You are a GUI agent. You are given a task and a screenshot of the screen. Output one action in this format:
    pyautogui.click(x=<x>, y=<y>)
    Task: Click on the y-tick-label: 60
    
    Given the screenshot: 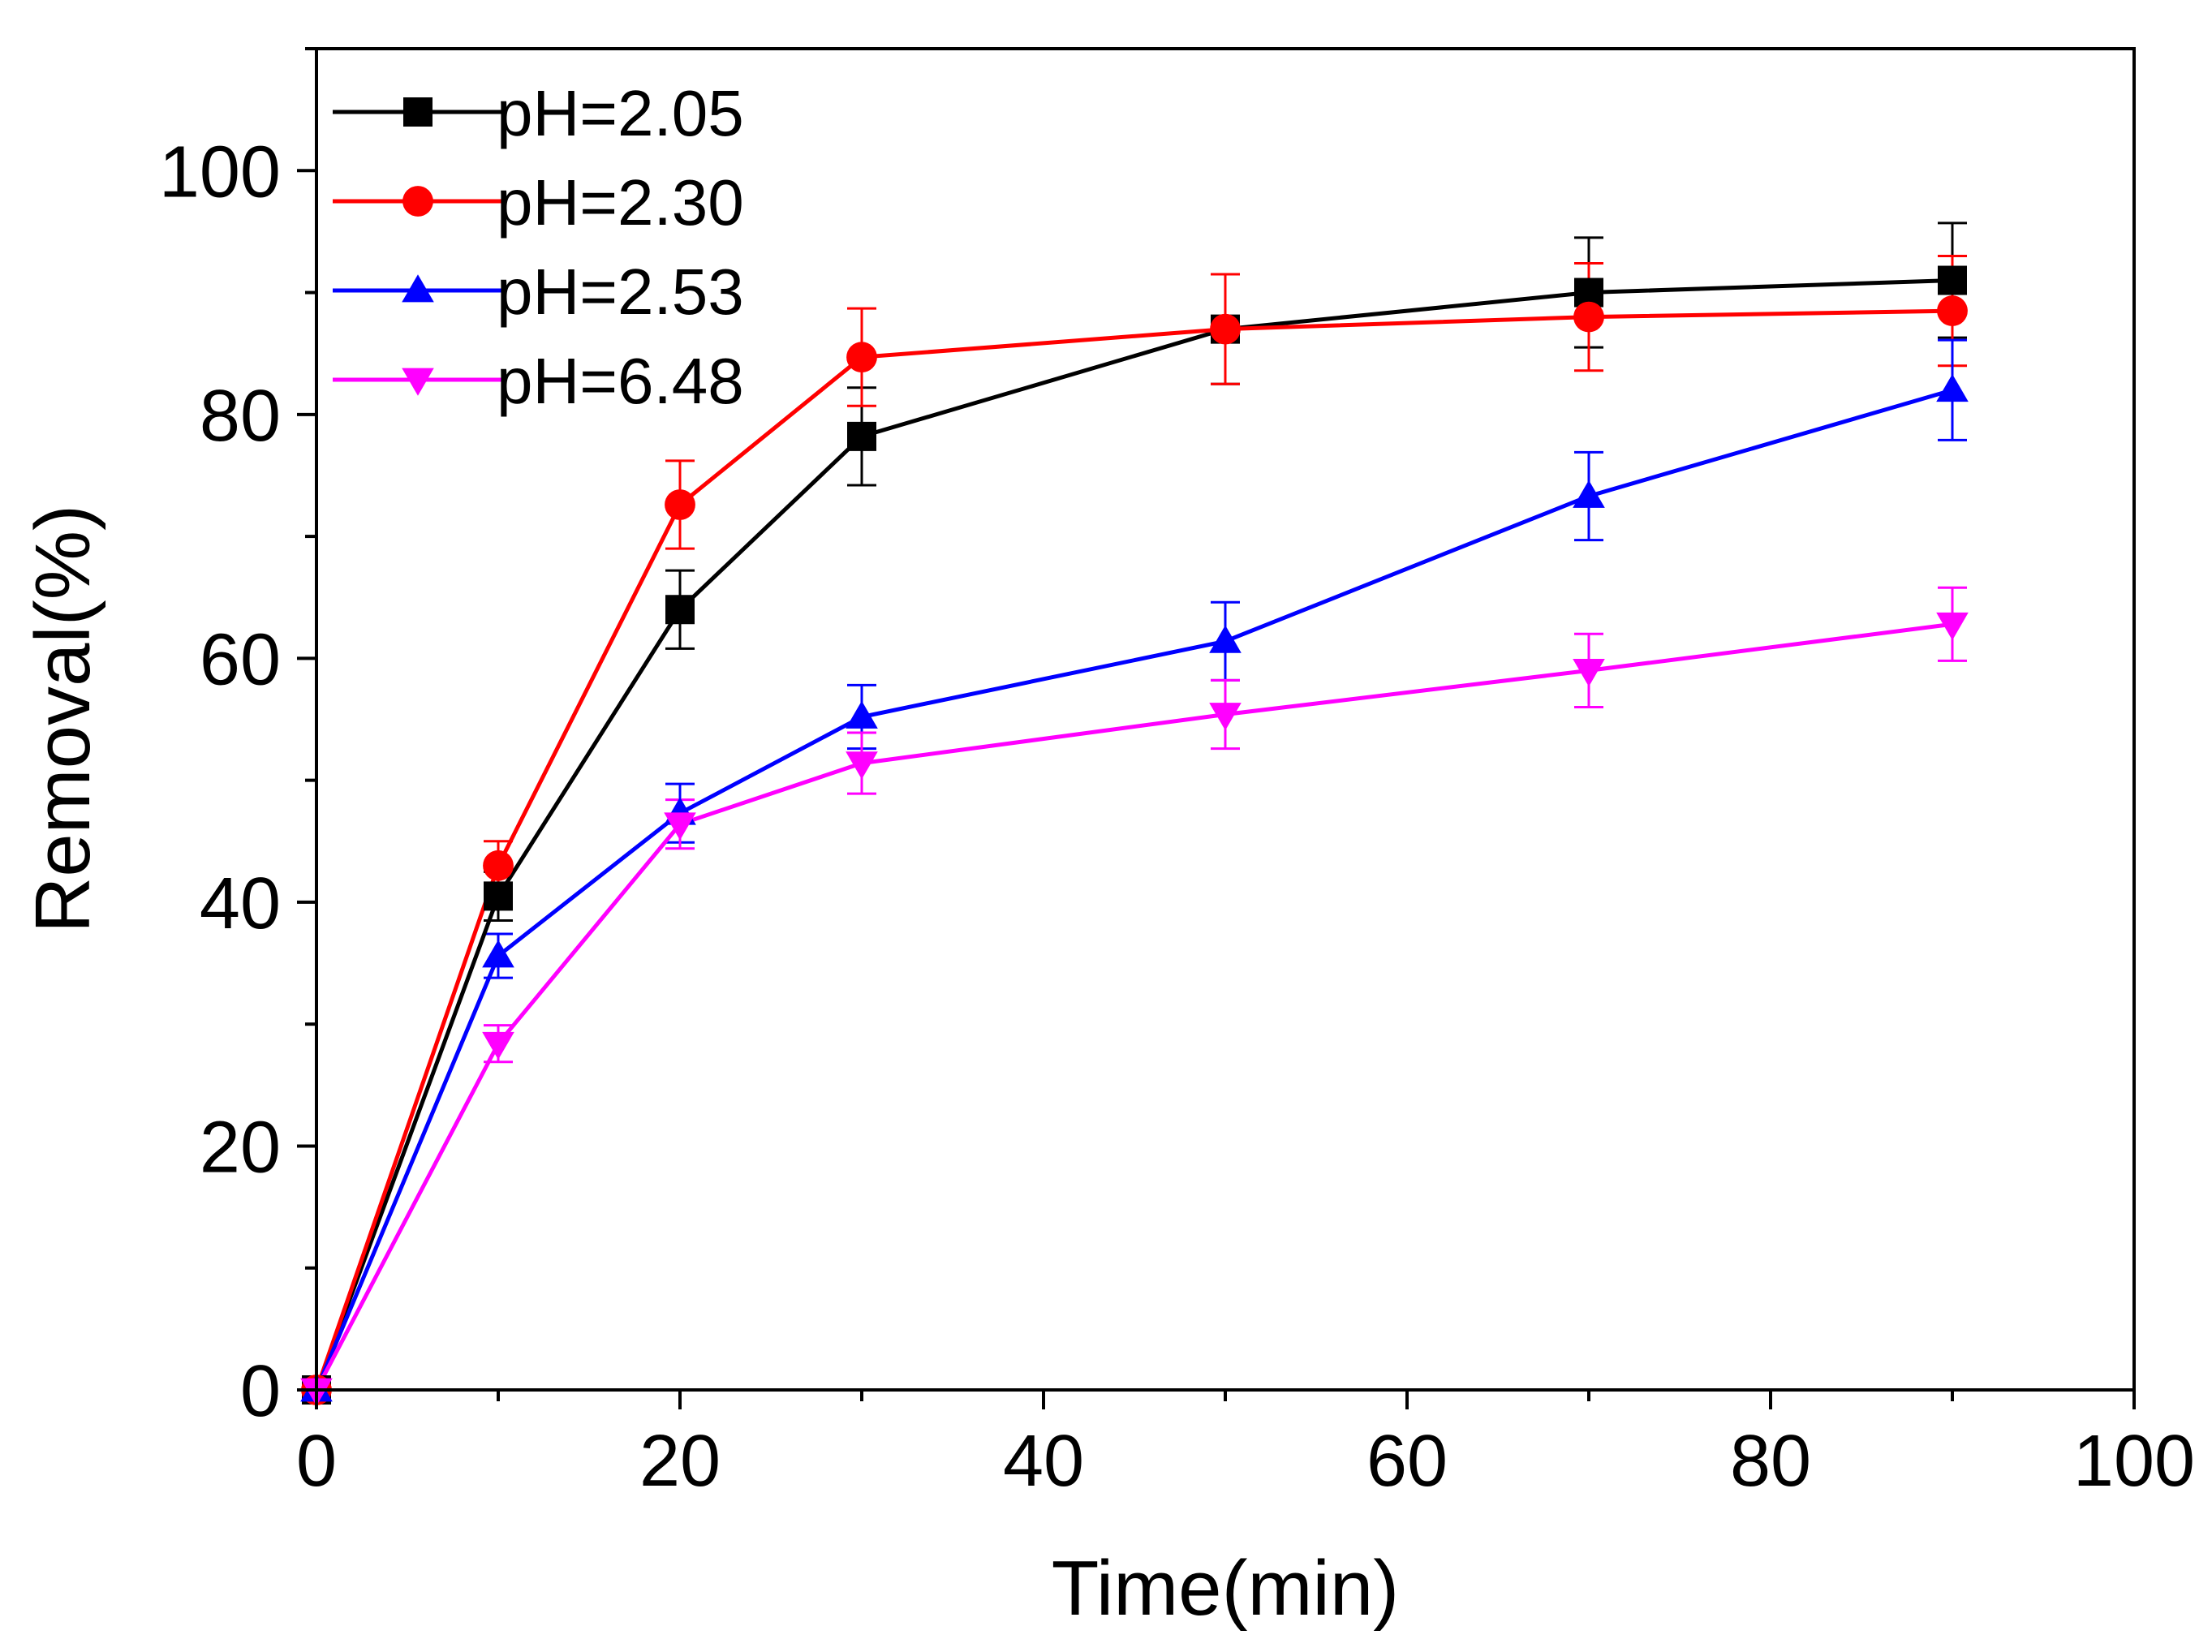 What is the action you would take?
    pyautogui.click(x=241, y=659)
    